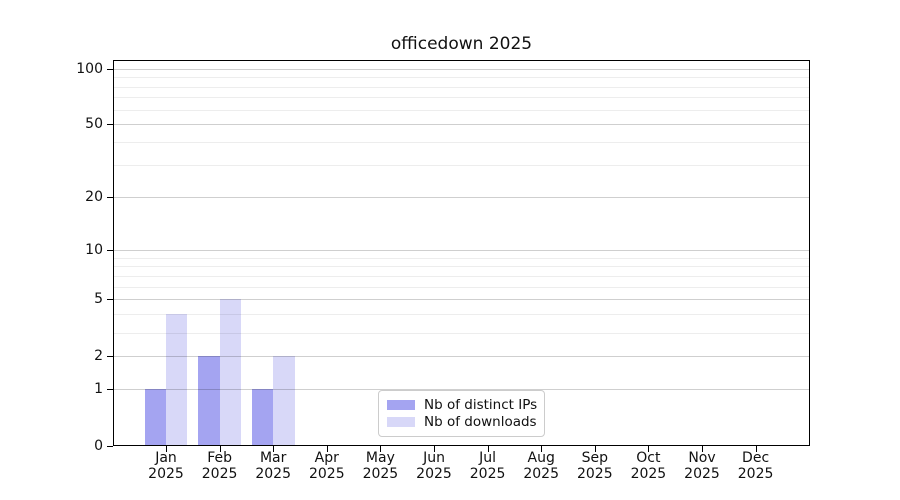 The image size is (900, 500). Describe the element at coordinates (809, 253) in the screenshot. I see `spine-right` at that location.